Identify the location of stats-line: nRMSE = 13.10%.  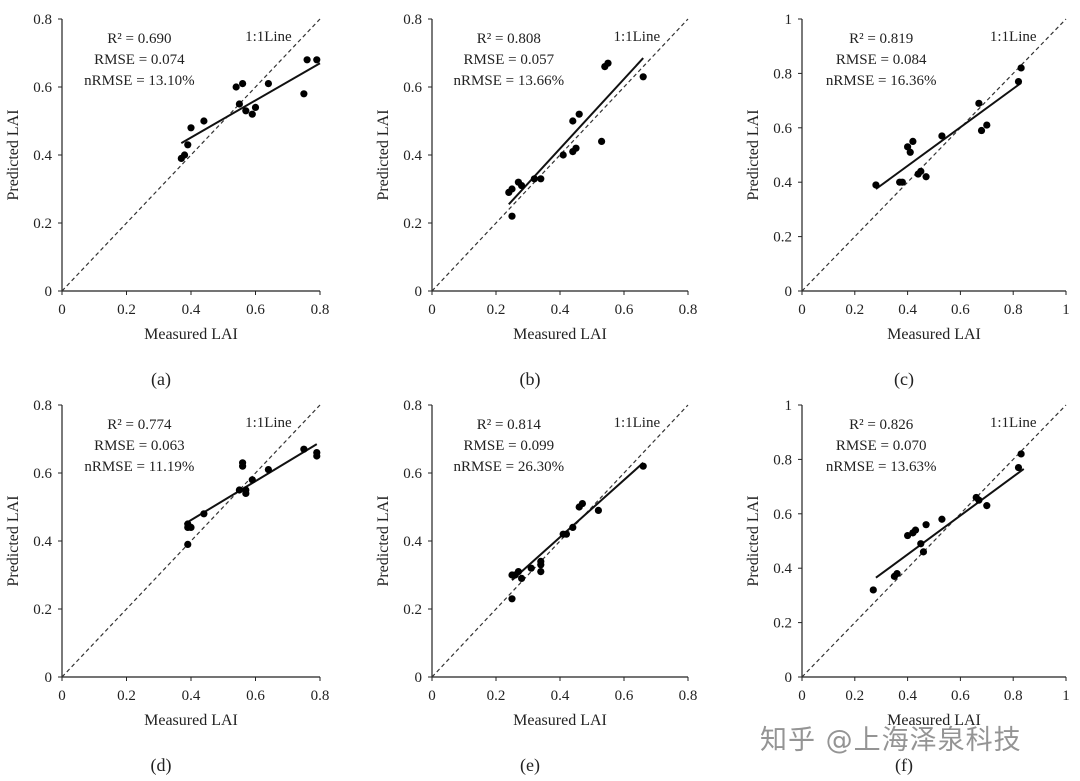
(139, 81).